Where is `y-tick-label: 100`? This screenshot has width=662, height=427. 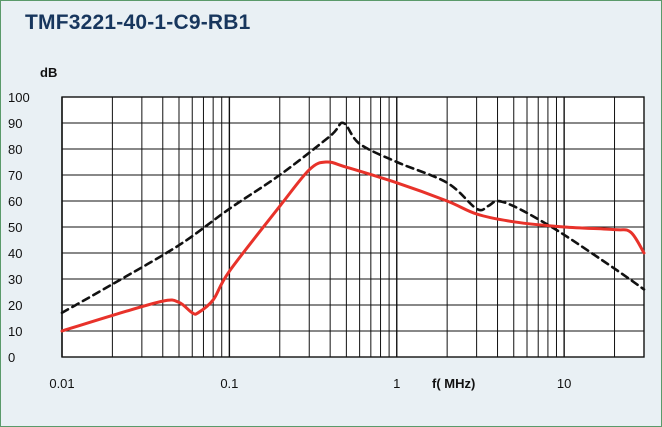 y-tick-label: 100 is located at coordinates (19, 97).